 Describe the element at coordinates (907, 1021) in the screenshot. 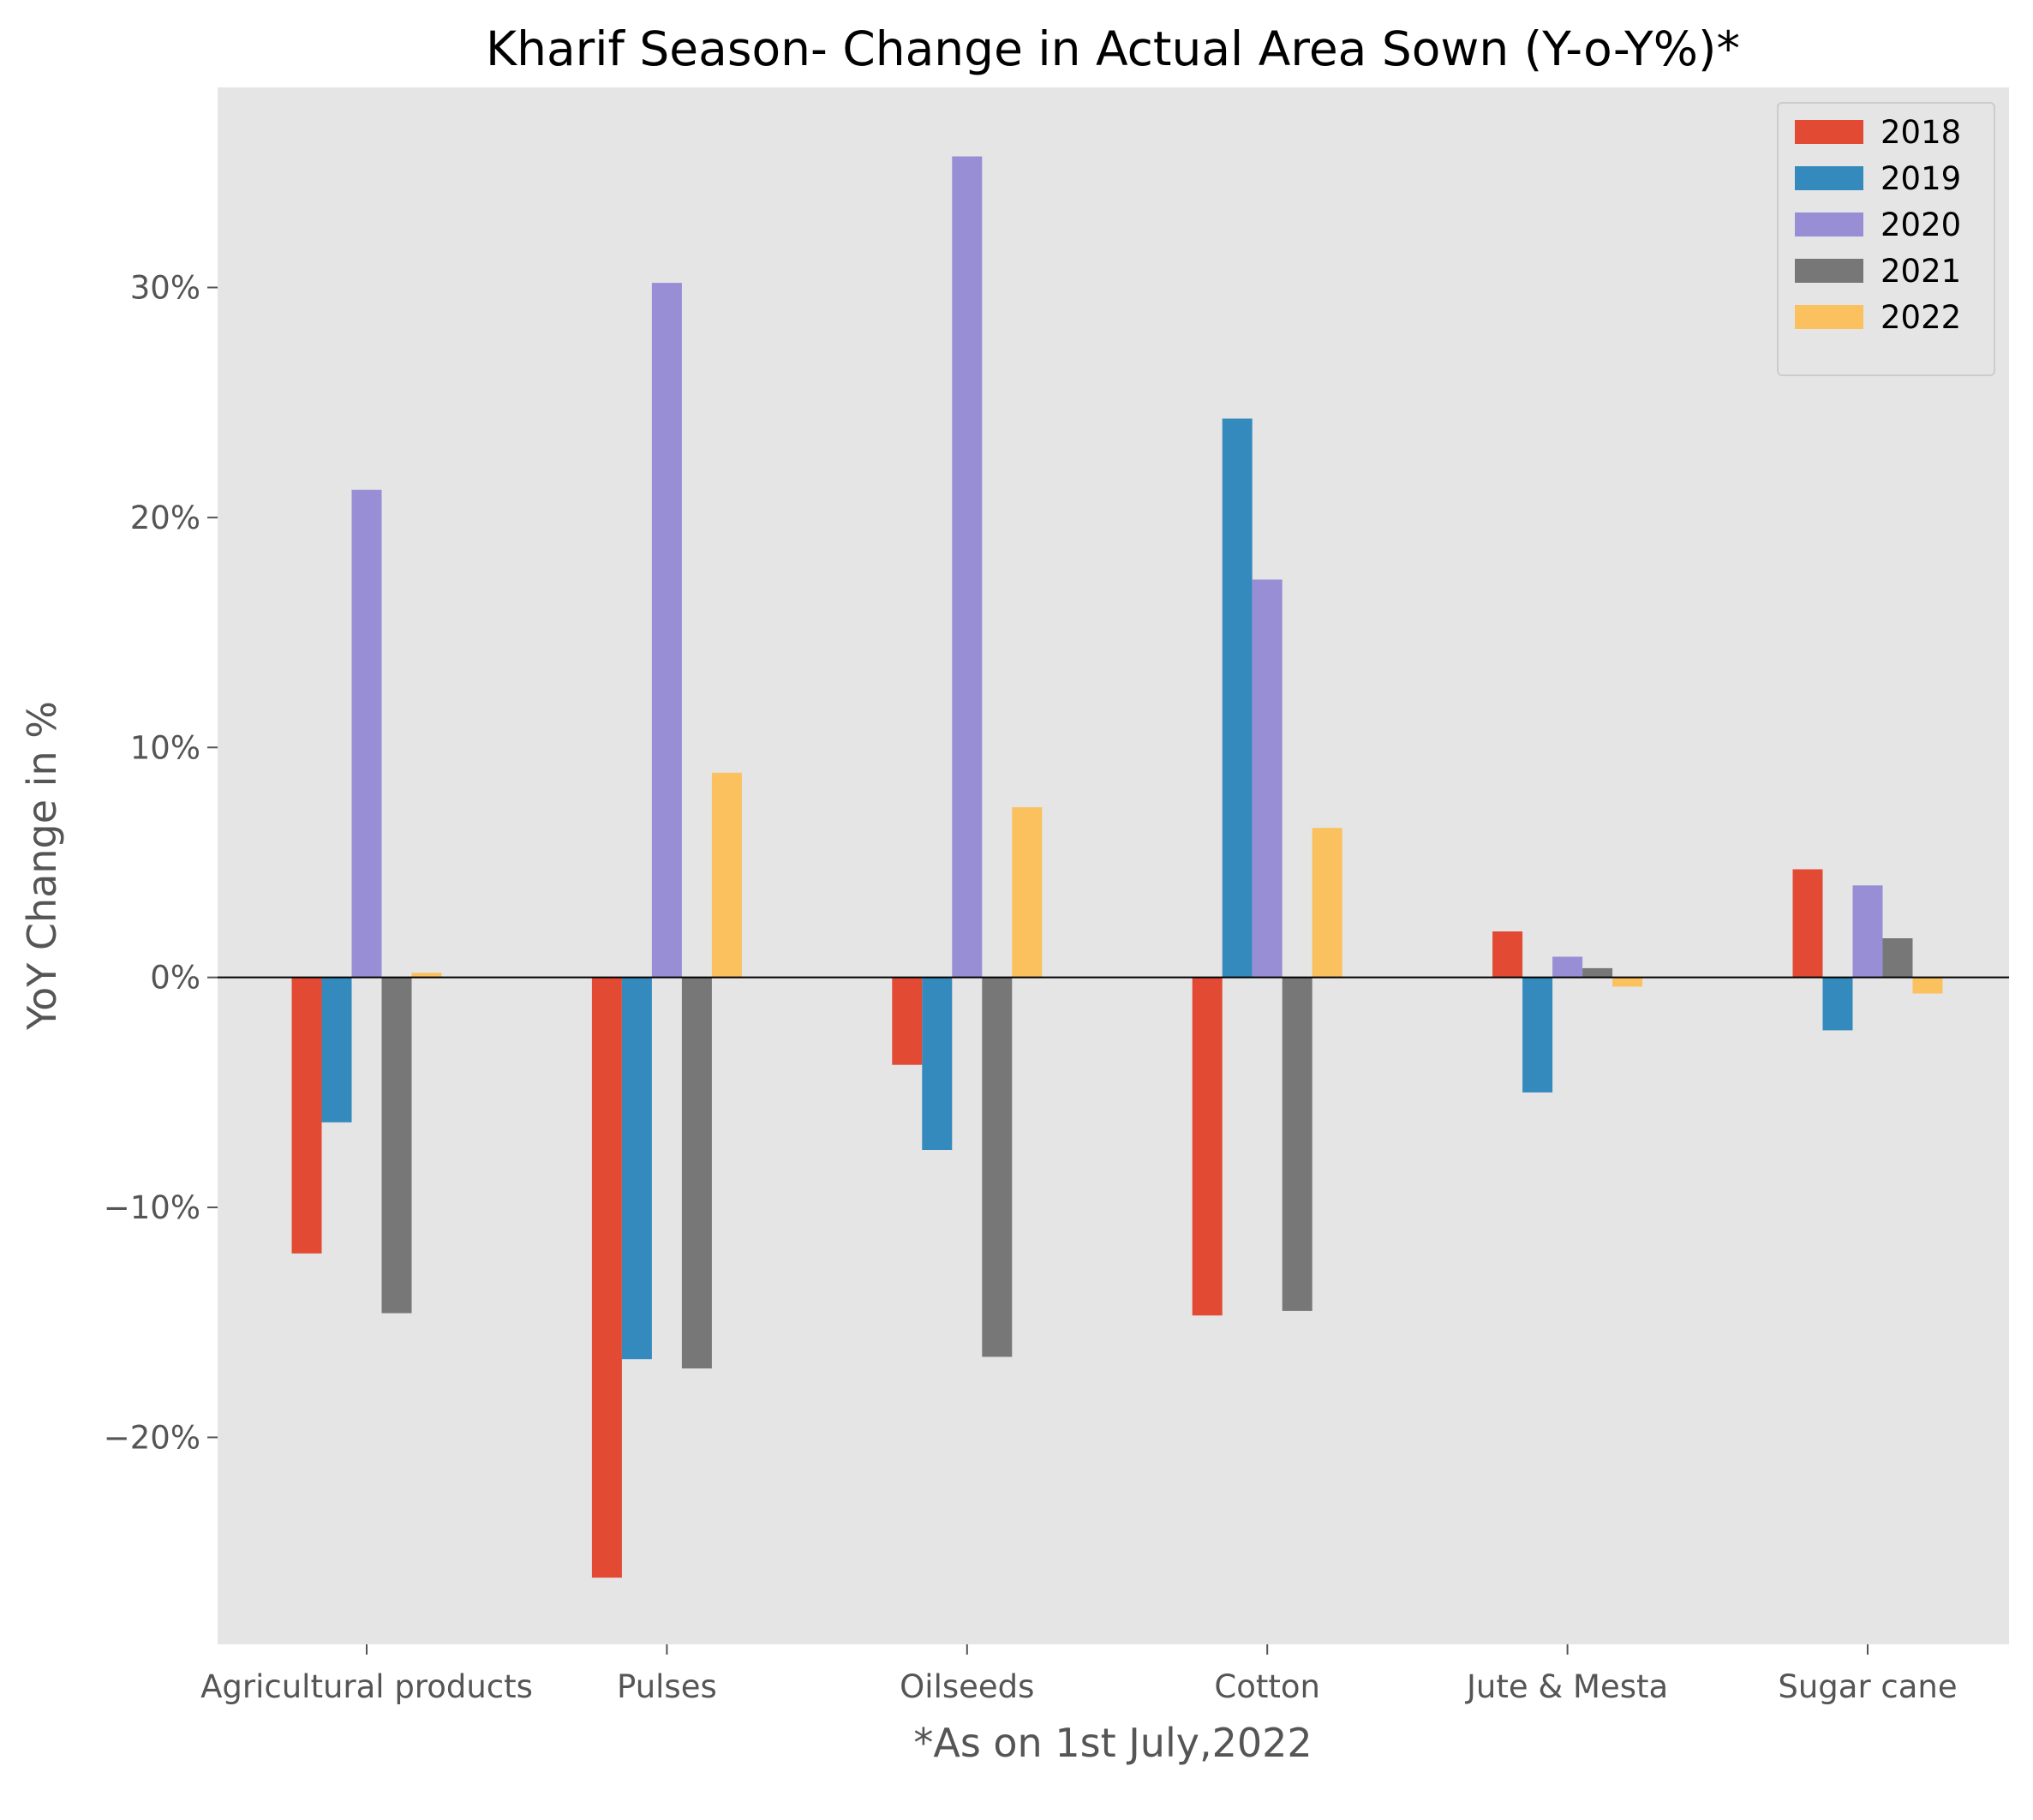

I see `bar-2018-oilseeds` at that location.